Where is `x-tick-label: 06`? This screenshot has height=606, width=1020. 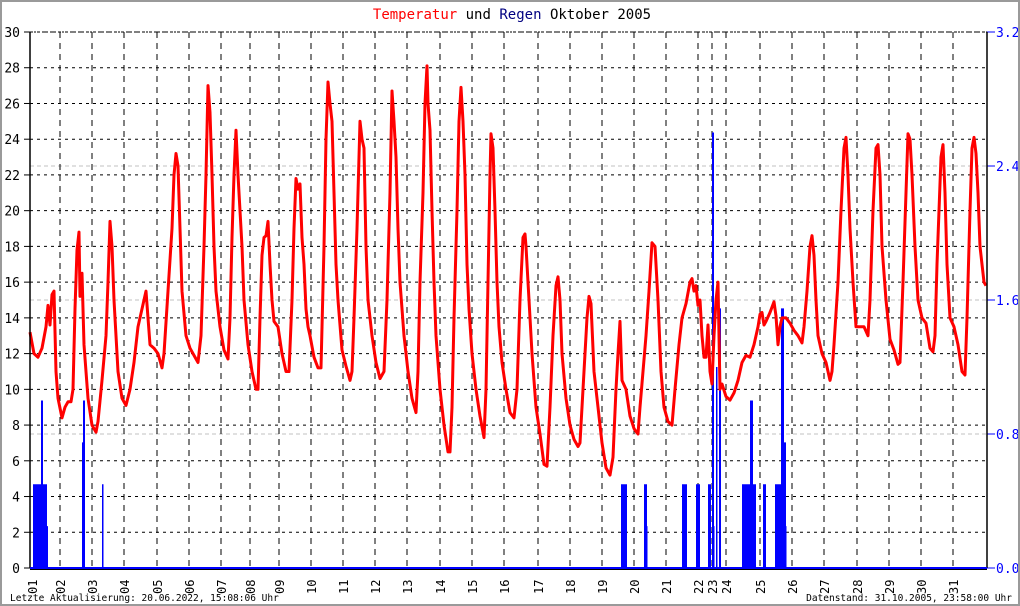 x-tick-label: 06 is located at coordinates (190, 587).